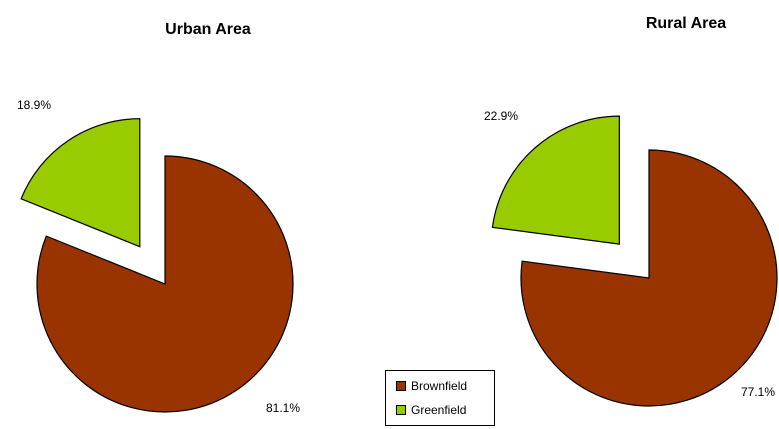 The width and height of the screenshot is (779, 429). Describe the element at coordinates (686, 23) in the screenshot. I see `rural-area-title: Rural Area` at that location.